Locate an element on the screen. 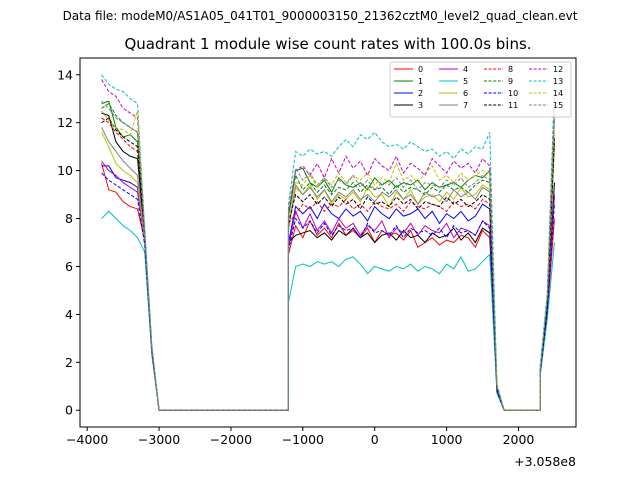  legend-entry-3: 3 is located at coordinates (408, 105).